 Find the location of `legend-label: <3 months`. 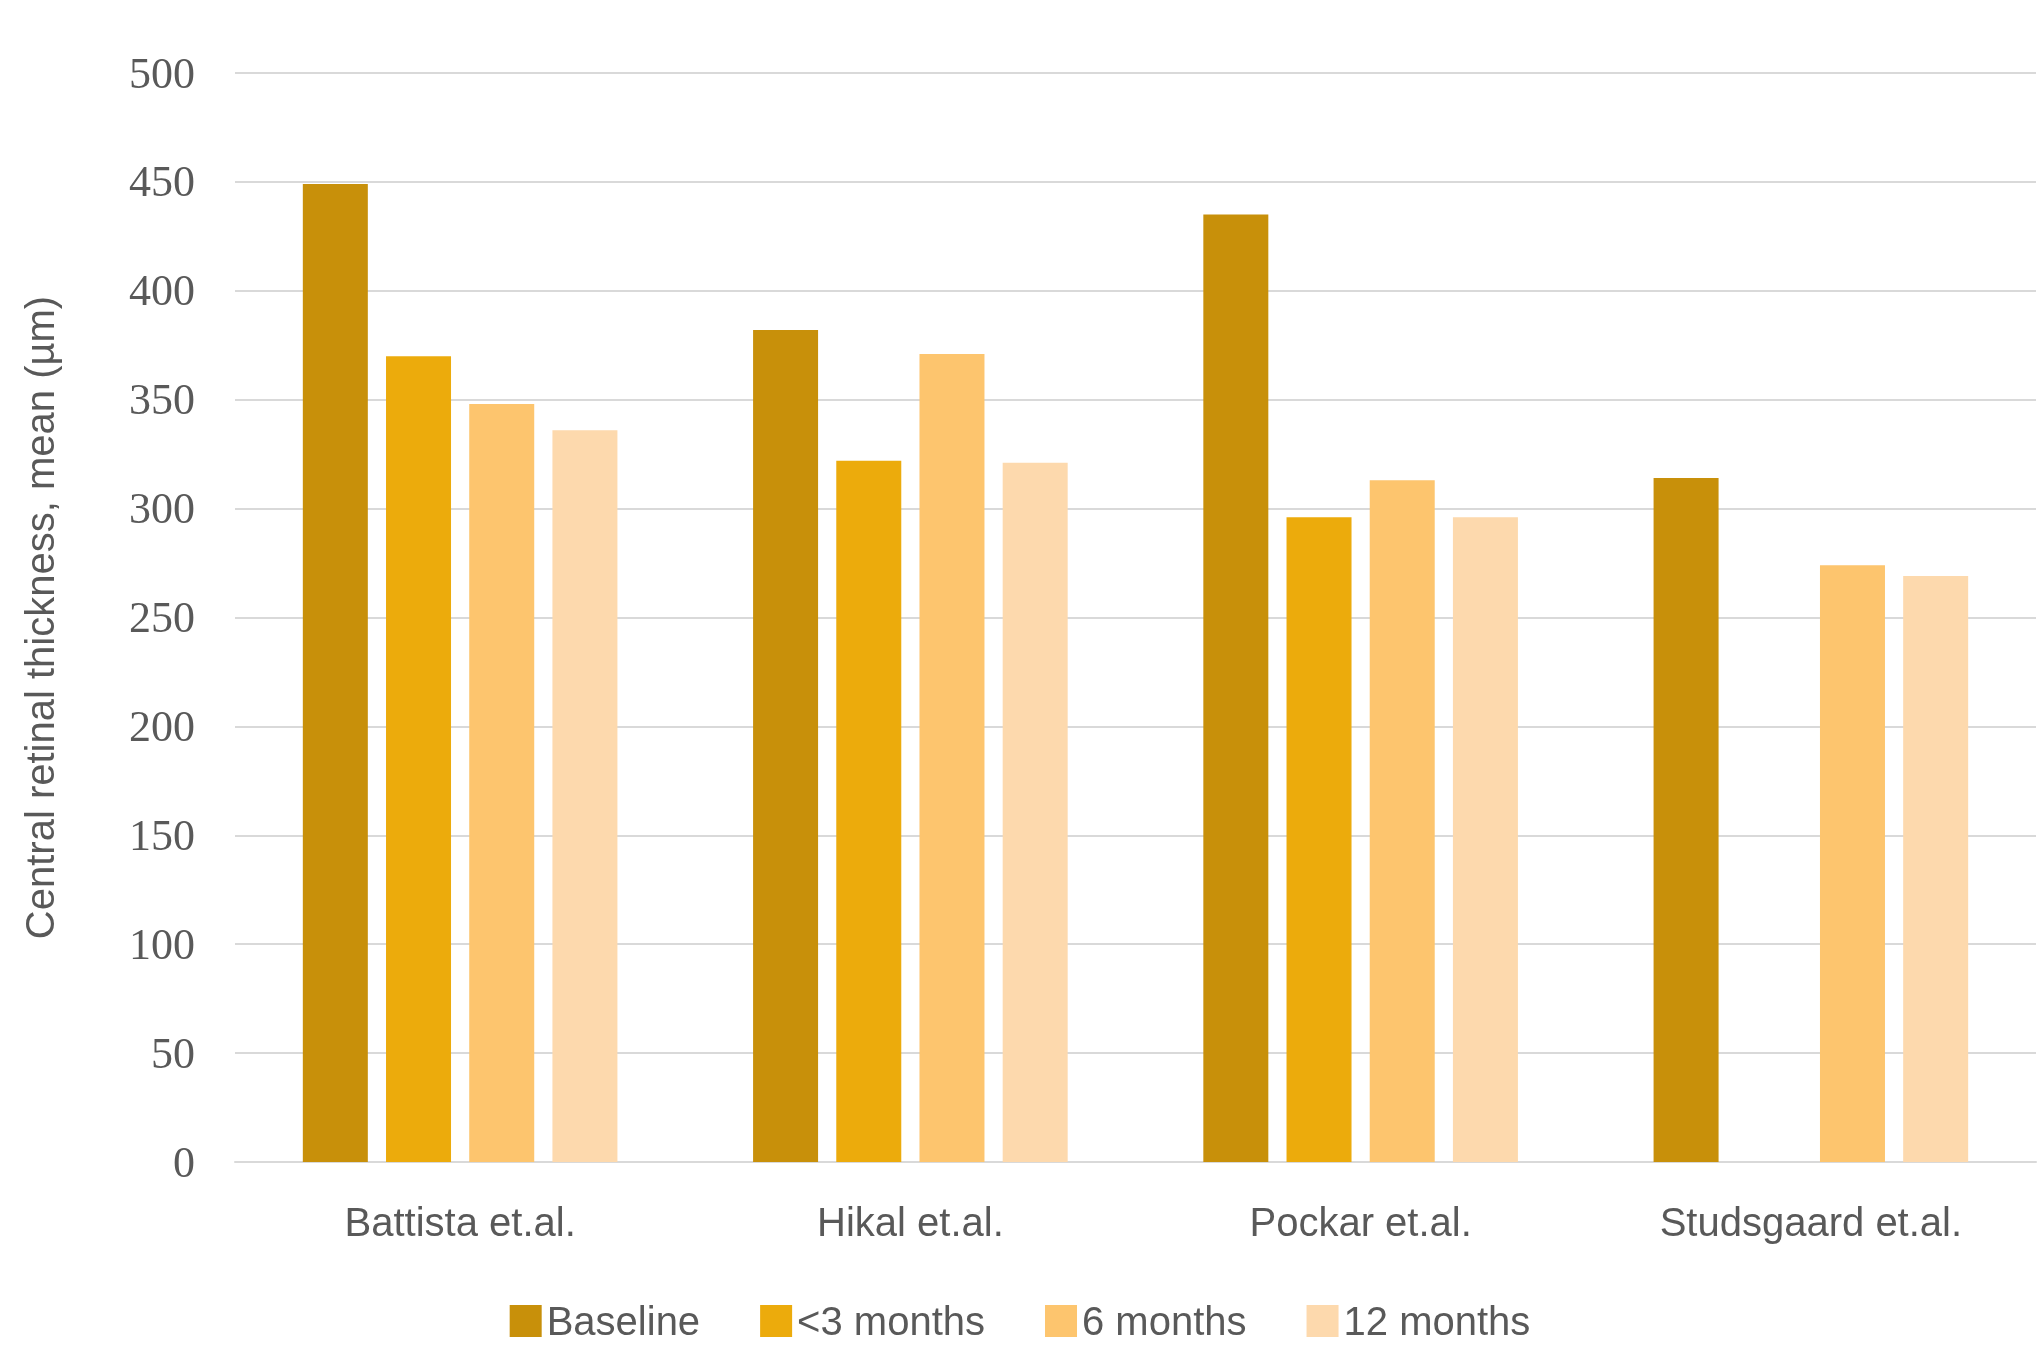

legend-label: <3 months is located at coordinates (891, 1321).